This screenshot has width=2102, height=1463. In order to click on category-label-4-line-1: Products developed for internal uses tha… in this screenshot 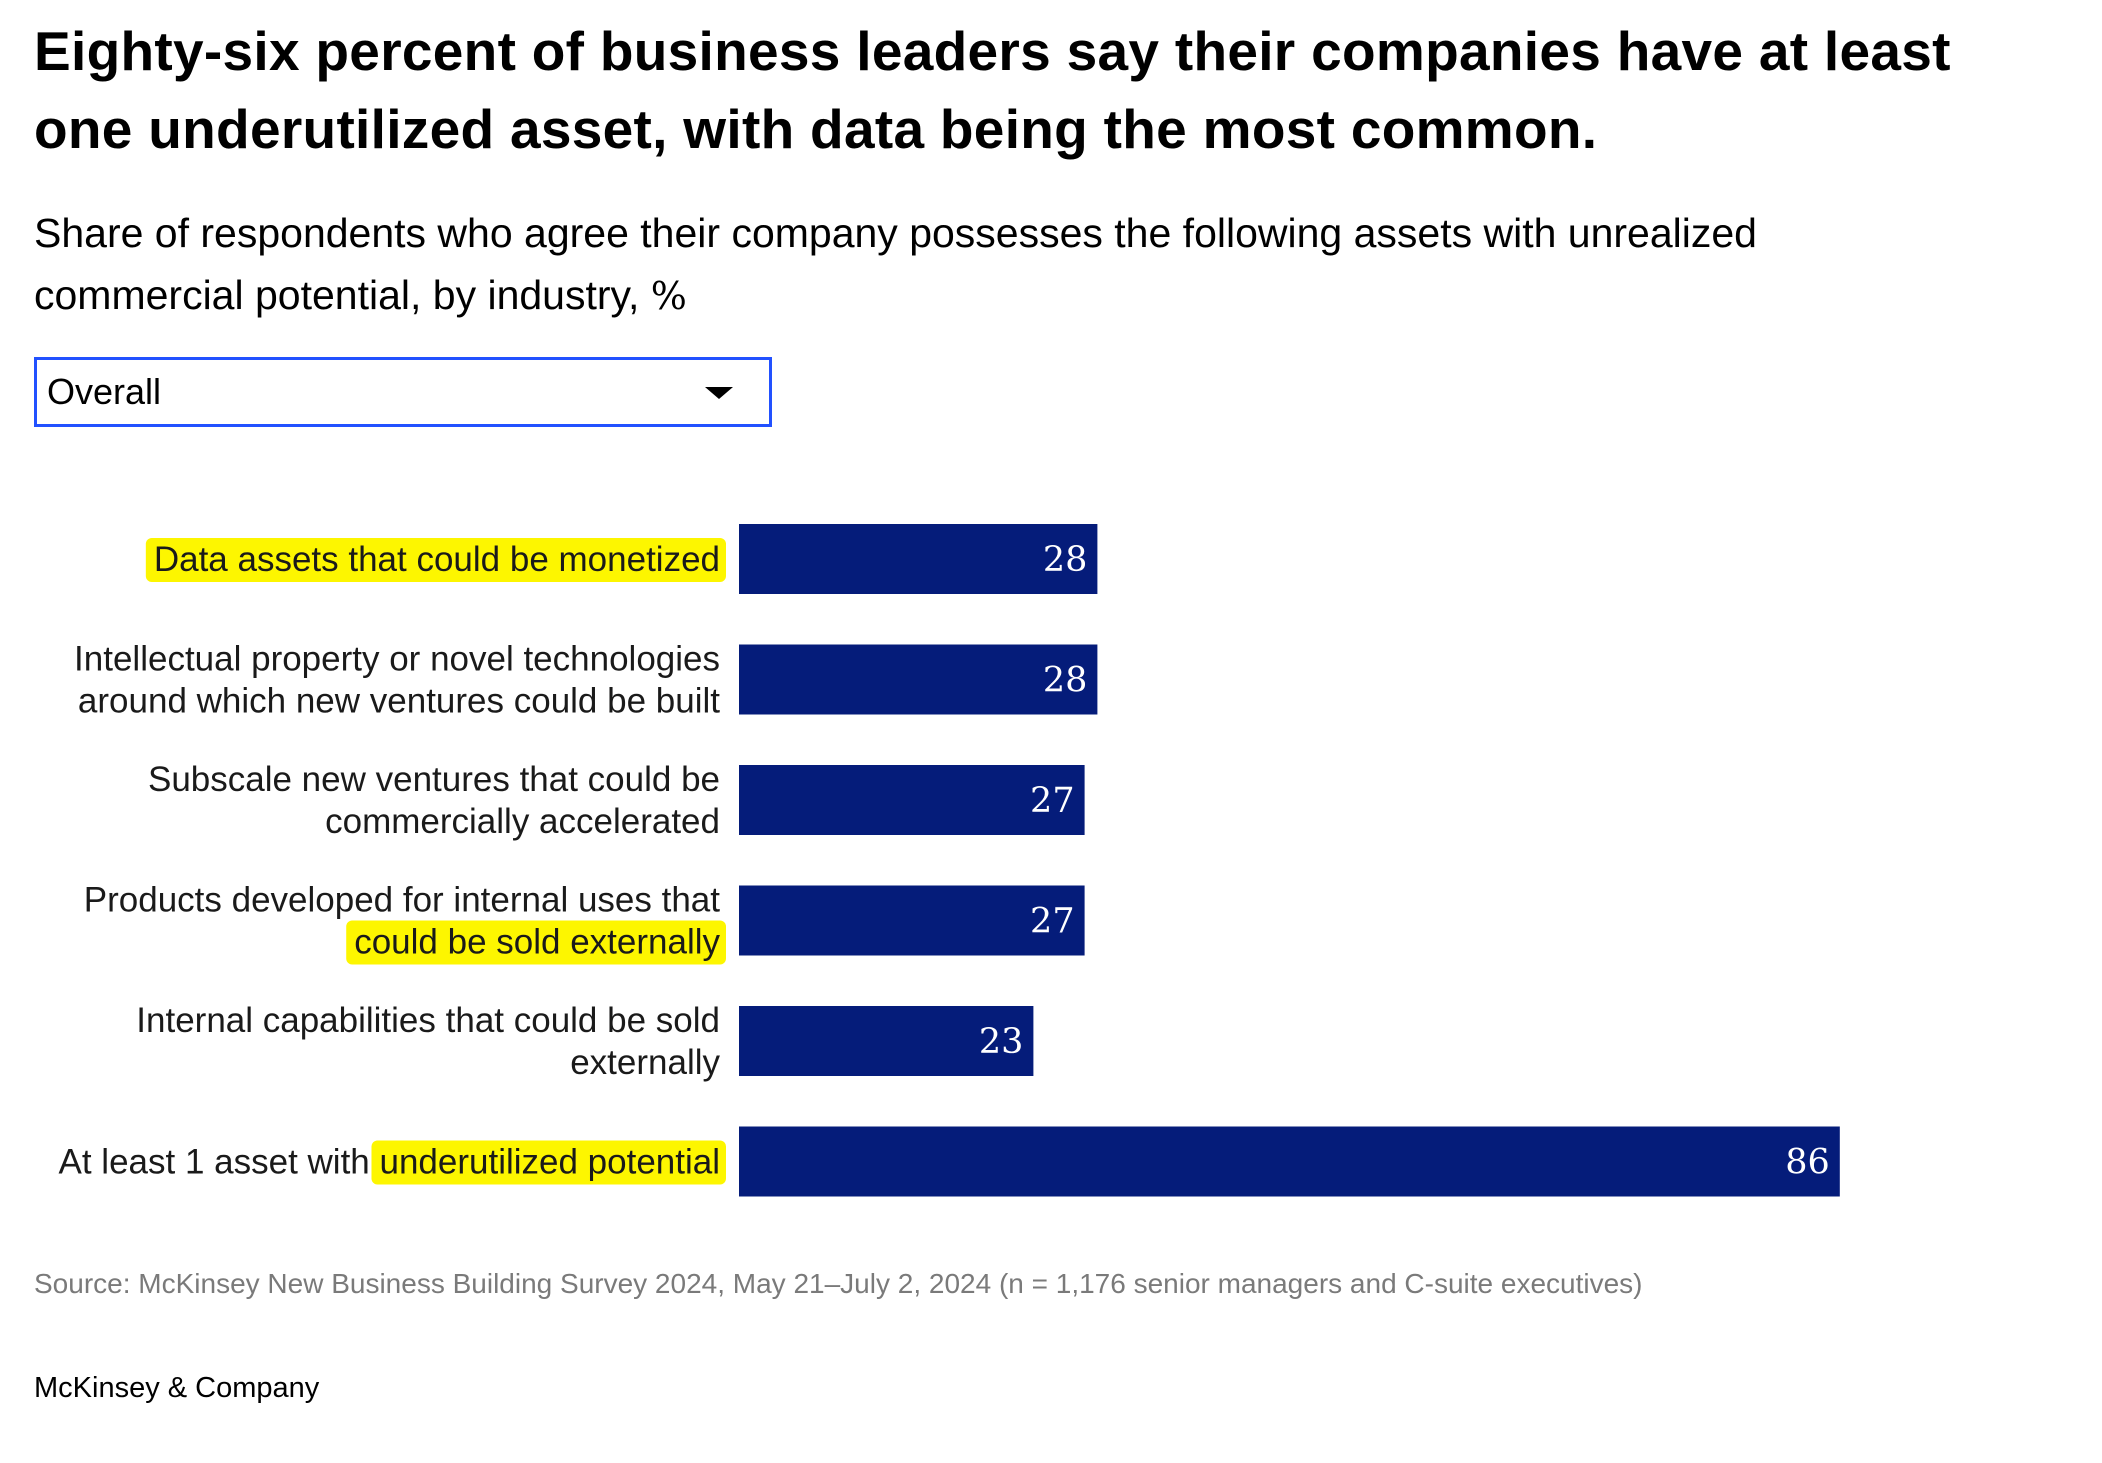, I will do `click(402, 900)`.